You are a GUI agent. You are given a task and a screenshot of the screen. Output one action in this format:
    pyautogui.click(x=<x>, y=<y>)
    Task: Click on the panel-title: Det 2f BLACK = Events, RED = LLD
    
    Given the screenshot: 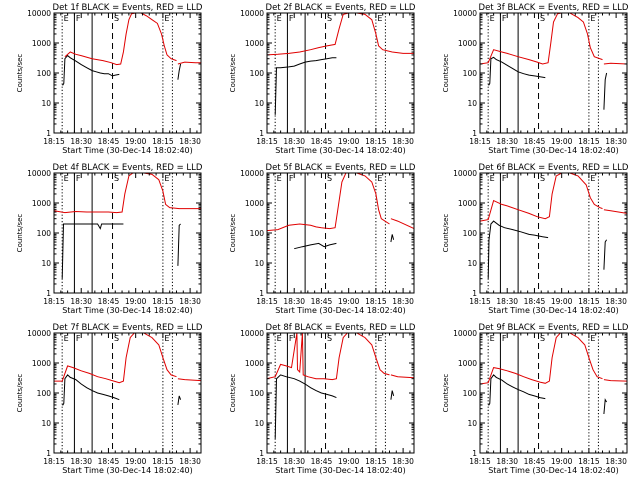 What is the action you would take?
    pyautogui.click(x=341, y=8)
    